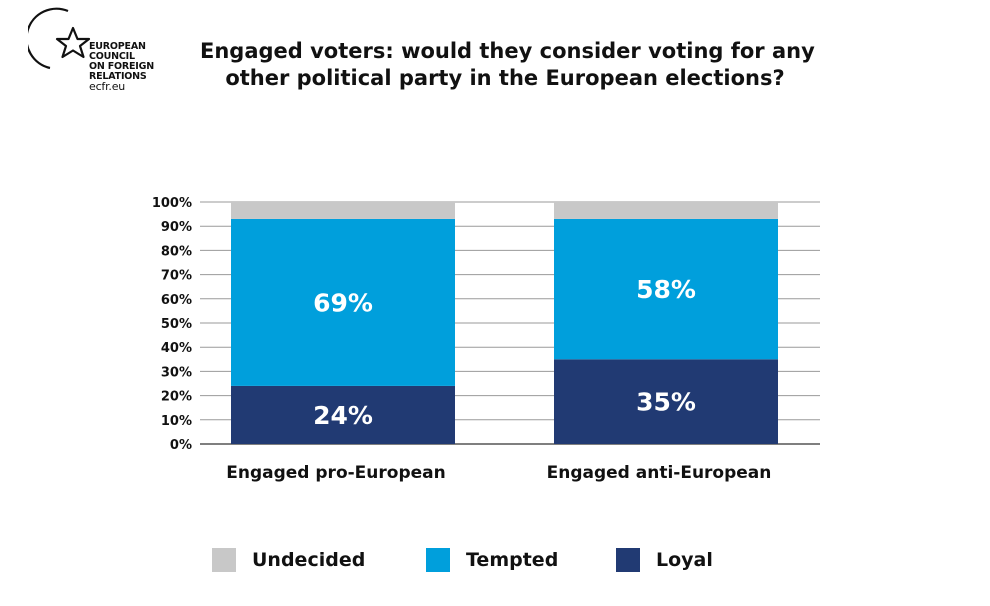  I want to click on legend-label-tempted: Tempted, so click(512, 560).